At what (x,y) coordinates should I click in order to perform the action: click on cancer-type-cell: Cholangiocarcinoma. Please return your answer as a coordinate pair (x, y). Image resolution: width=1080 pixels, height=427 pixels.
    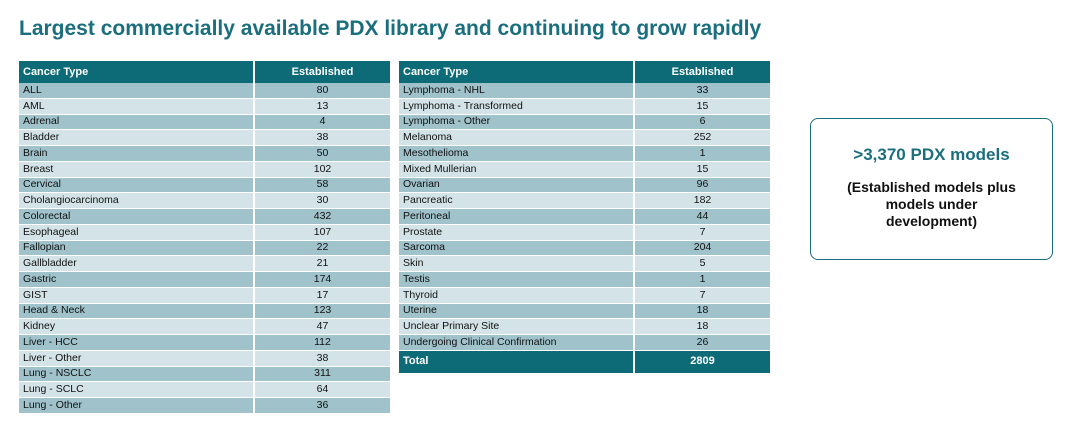
    Looking at the image, I should click on (137, 200).